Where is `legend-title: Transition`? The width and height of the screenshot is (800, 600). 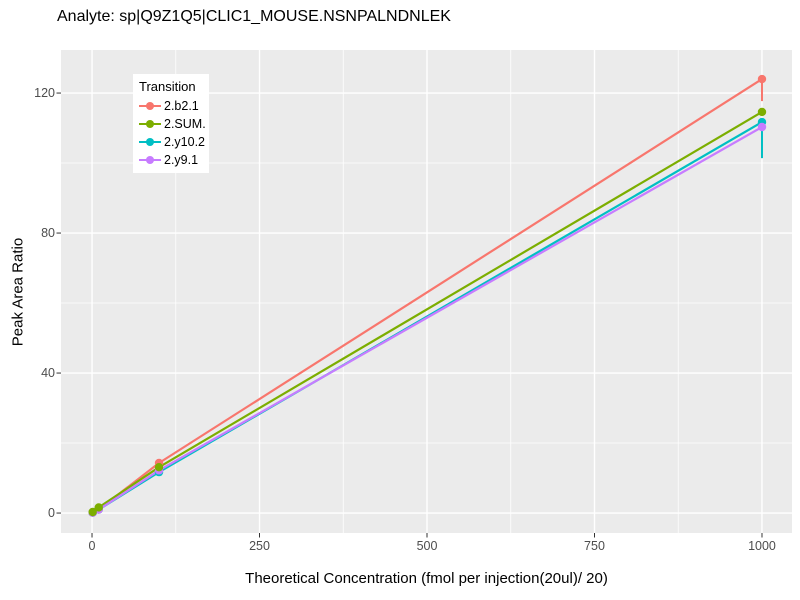
legend-title: Transition is located at coordinates (167, 86).